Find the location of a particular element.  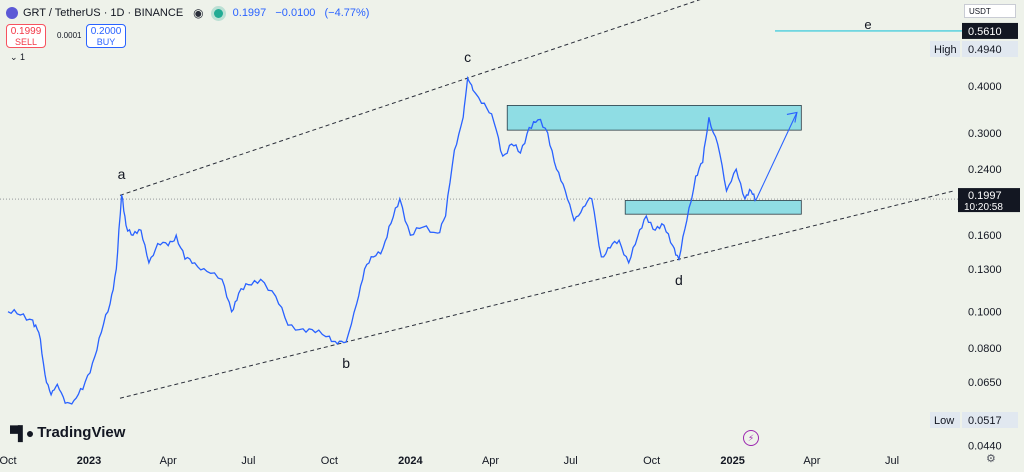

low-label-bg is located at coordinates (945, 420).